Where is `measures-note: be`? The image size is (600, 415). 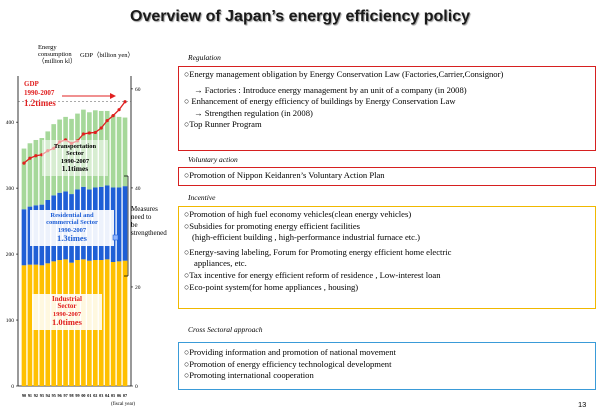
measures-note: be is located at coordinates (134, 225).